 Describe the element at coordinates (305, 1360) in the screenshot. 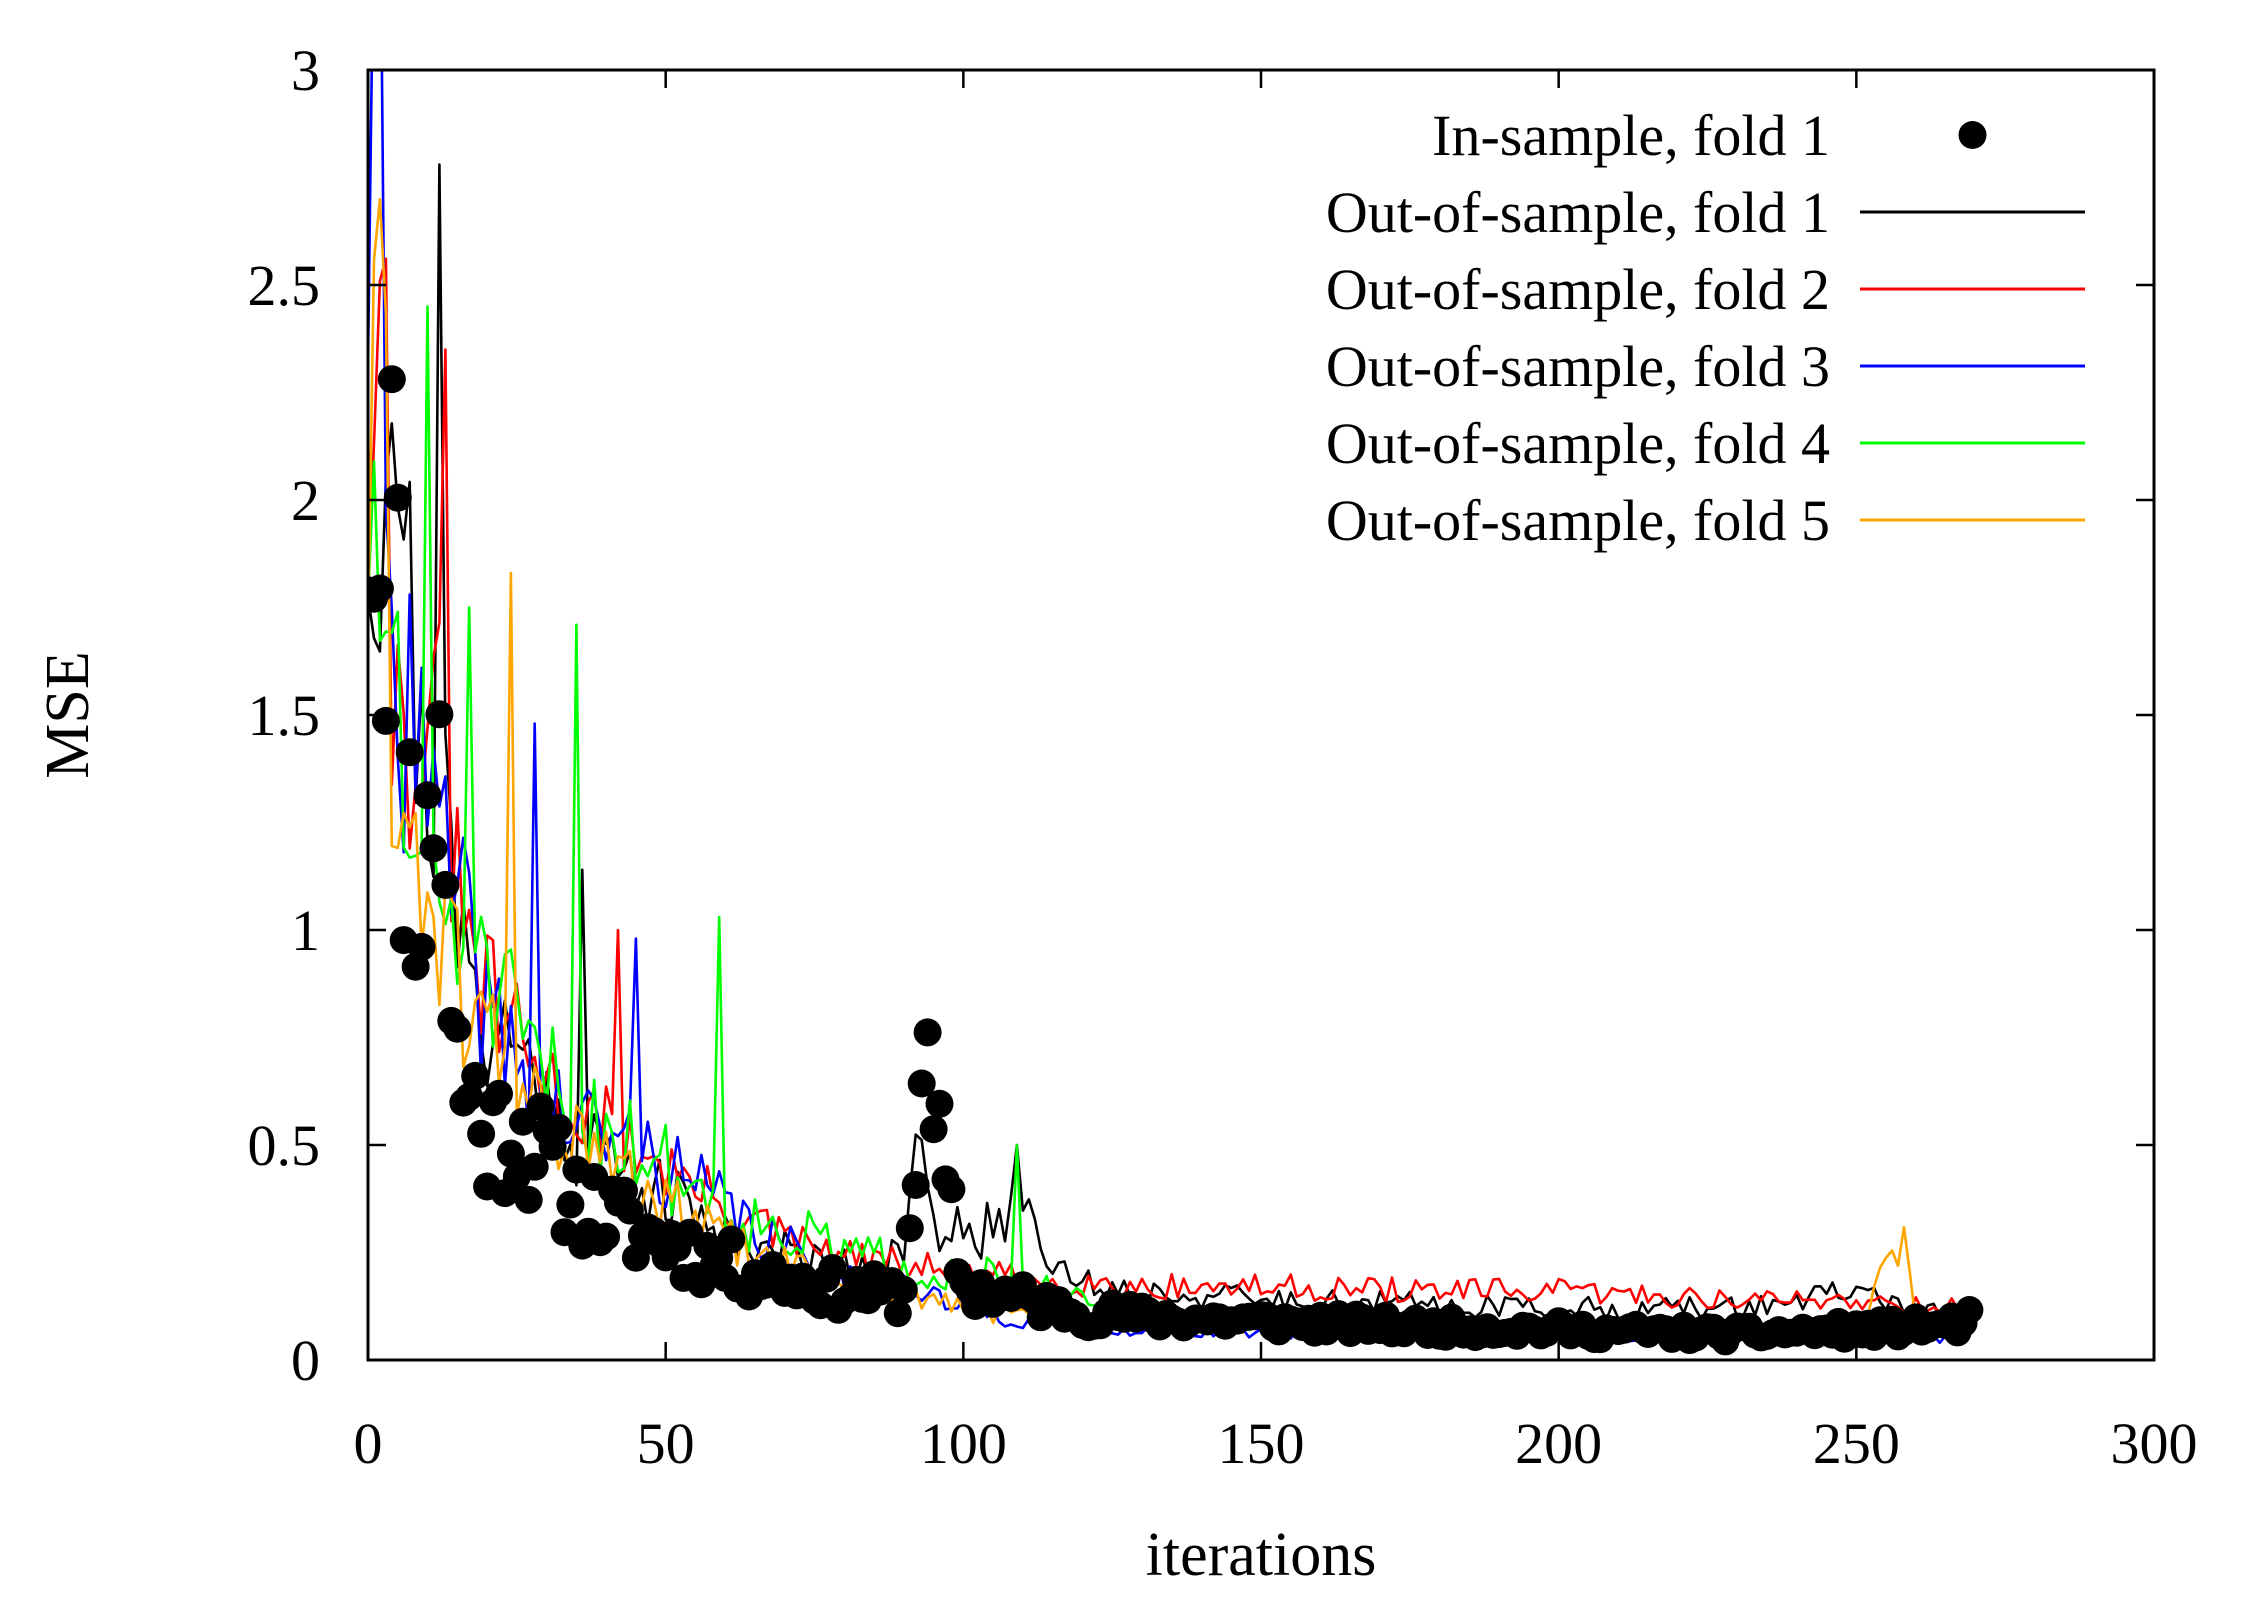

I see `y-tick-label: 0` at that location.